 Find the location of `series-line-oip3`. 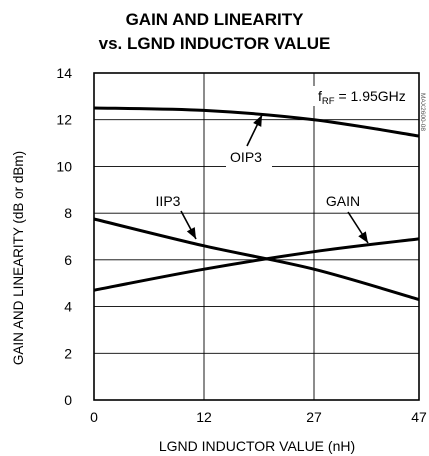

series-line-oip3 is located at coordinates (256, 122).